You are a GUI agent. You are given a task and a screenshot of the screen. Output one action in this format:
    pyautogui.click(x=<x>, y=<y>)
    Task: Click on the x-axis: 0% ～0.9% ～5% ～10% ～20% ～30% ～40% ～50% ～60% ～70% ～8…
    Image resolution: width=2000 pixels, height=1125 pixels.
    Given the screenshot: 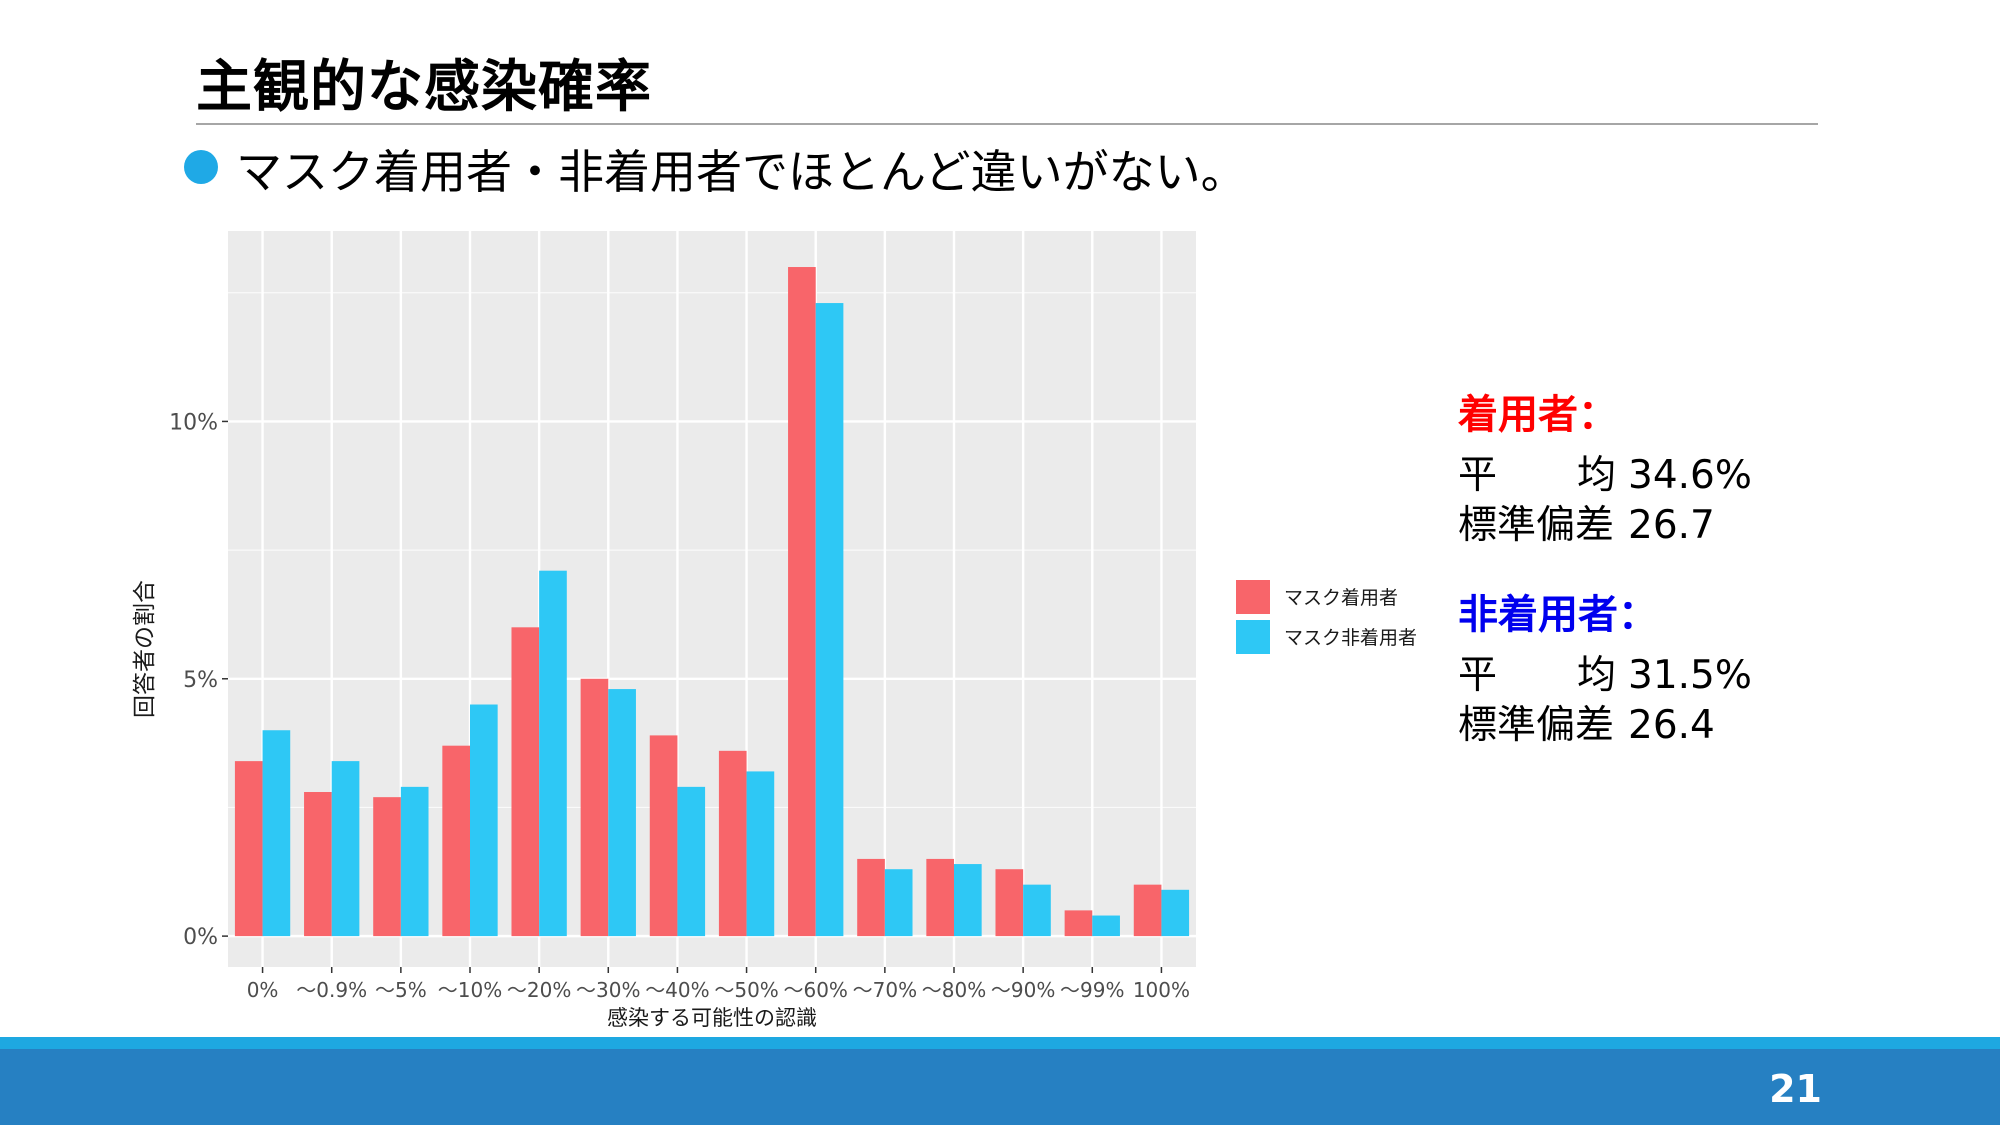 What is the action you would take?
    pyautogui.click(x=718, y=984)
    